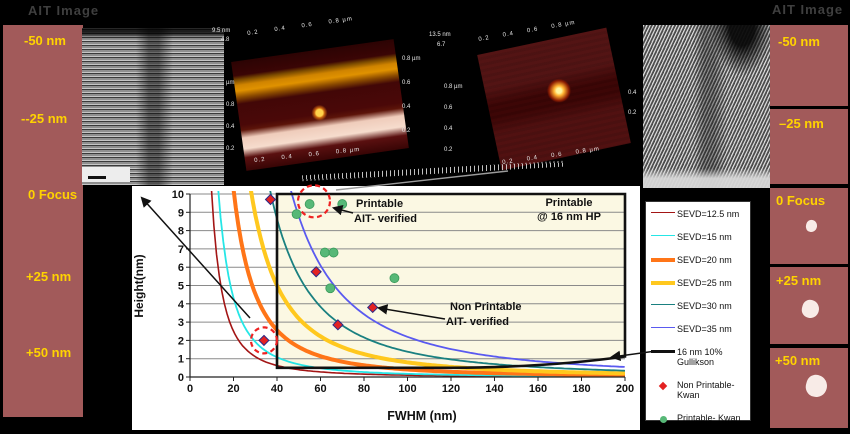 Image resolution: width=850 pixels, height=434 pixels. I want to click on focus-label: --25 nm, so click(44, 118).